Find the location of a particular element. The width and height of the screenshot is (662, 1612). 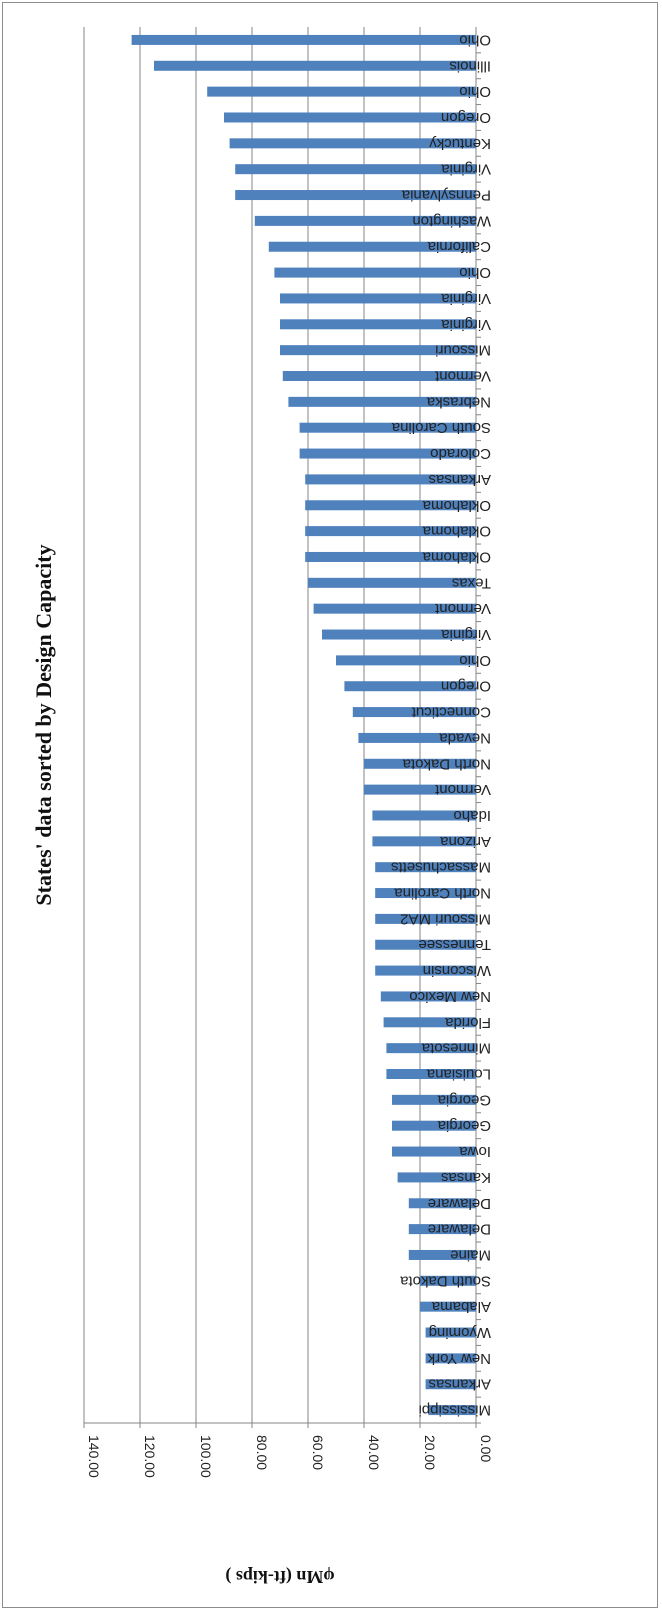

category-label: South Dakota is located at coordinates (445, 1280).